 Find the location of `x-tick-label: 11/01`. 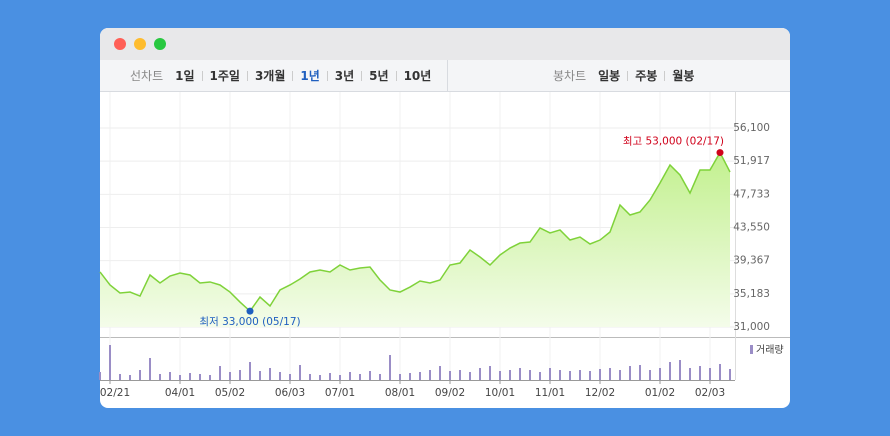

x-tick-label: 11/01 is located at coordinates (550, 393).